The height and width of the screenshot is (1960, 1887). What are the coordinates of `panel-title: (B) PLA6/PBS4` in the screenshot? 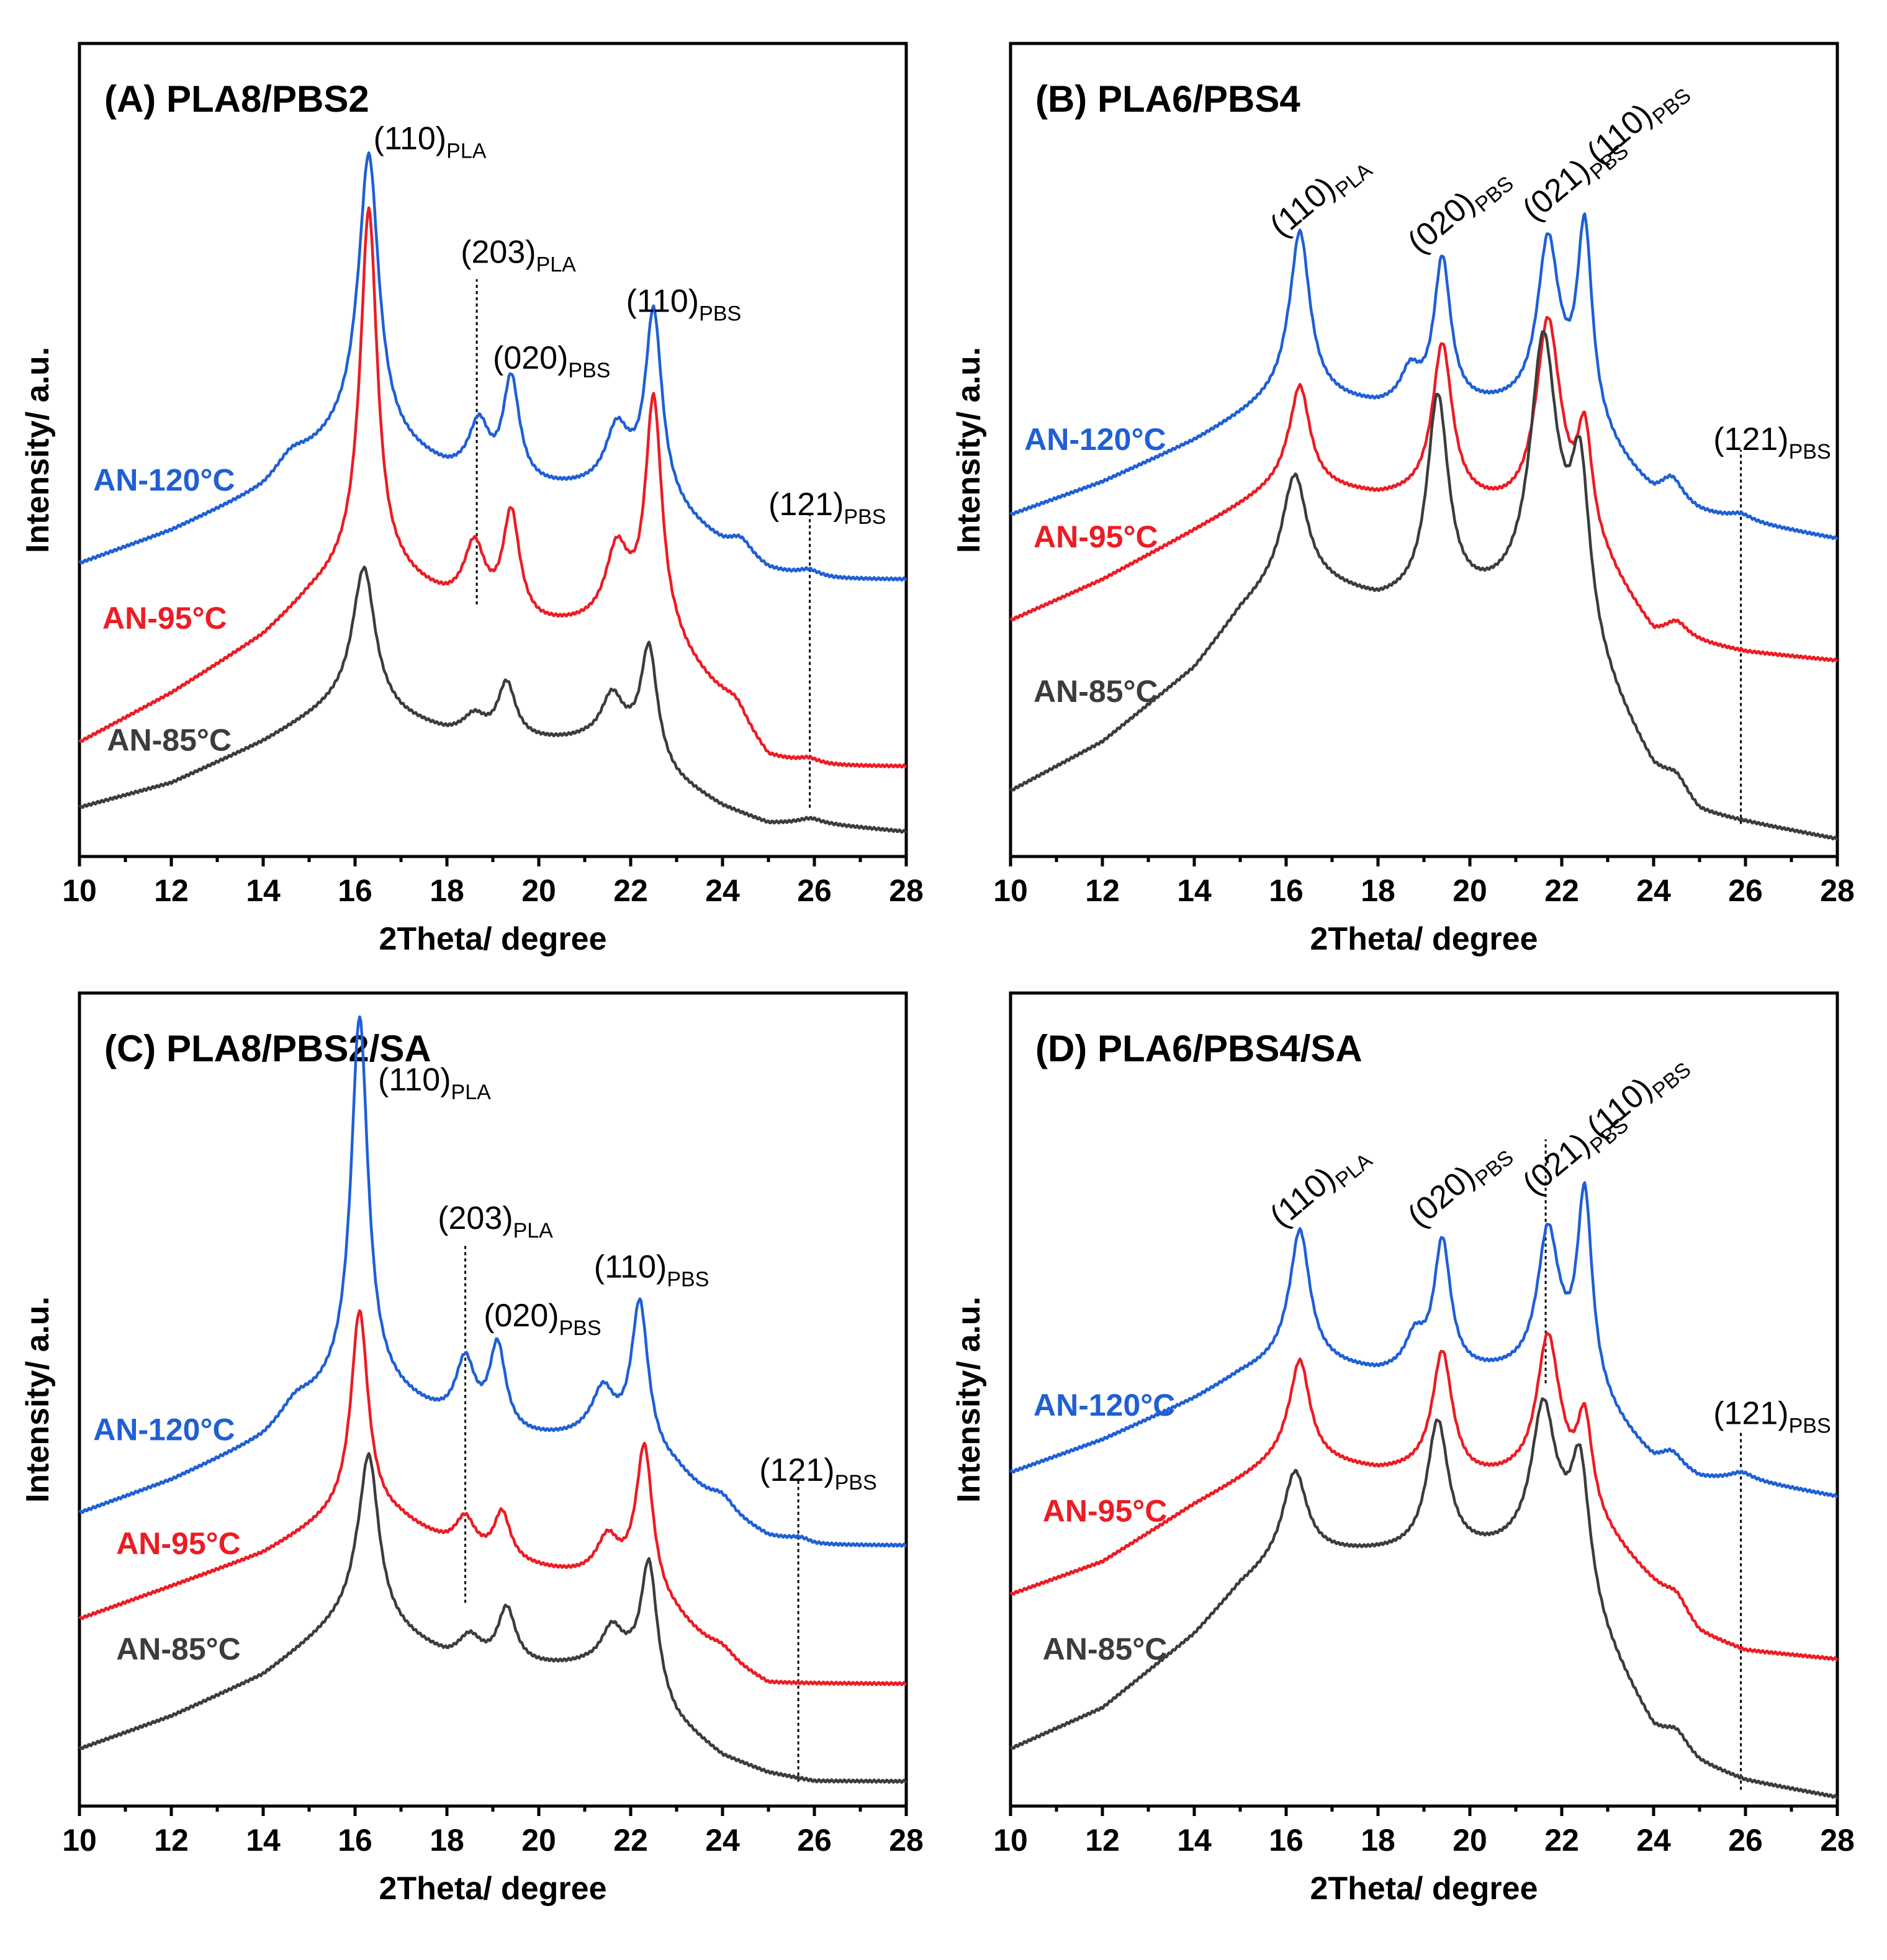 It's located at (1167, 99).